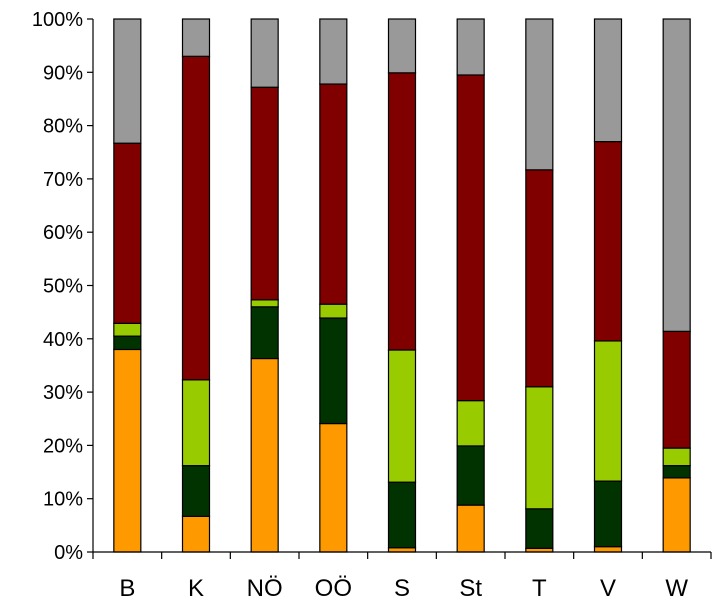  I want to click on x-category-label-St: St, so click(470, 588).